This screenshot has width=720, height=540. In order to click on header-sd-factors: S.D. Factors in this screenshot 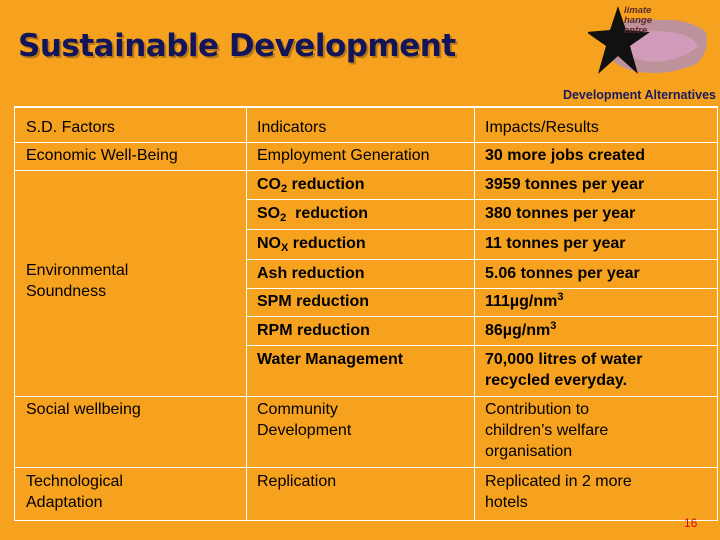, I will do `click(70, 127)`.